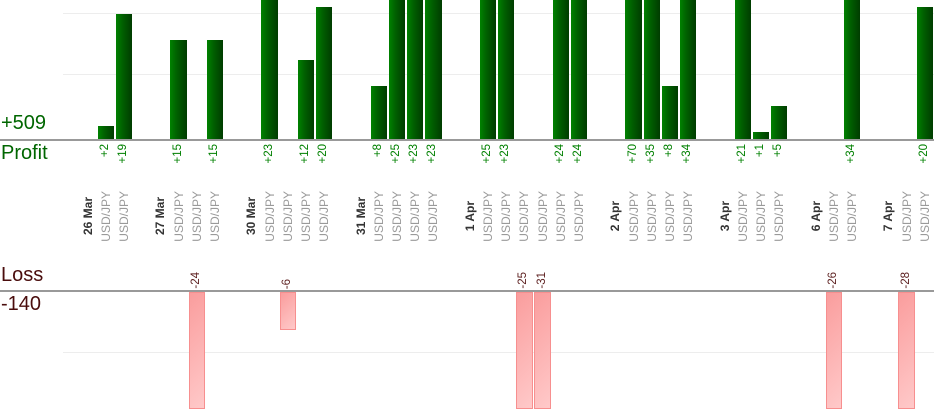 This screenshot has width=934, height=420. What do you see at coordinates (650, 154) in the screenshot?
I see `profit-value-label: +35` at bounding box center [650, 154].